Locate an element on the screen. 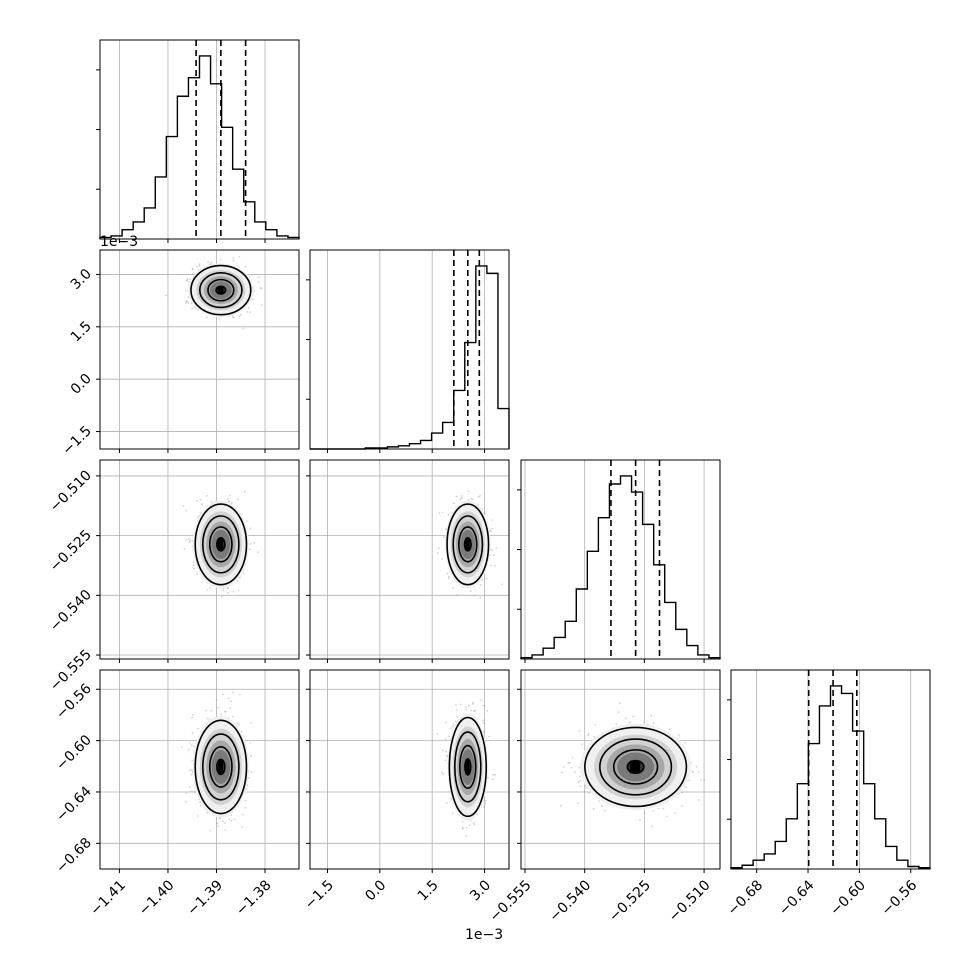 Image resolution: width=970 pixels, height=970 pixels. x-tick-label: −1.39 is located at coordinates (205, 898).